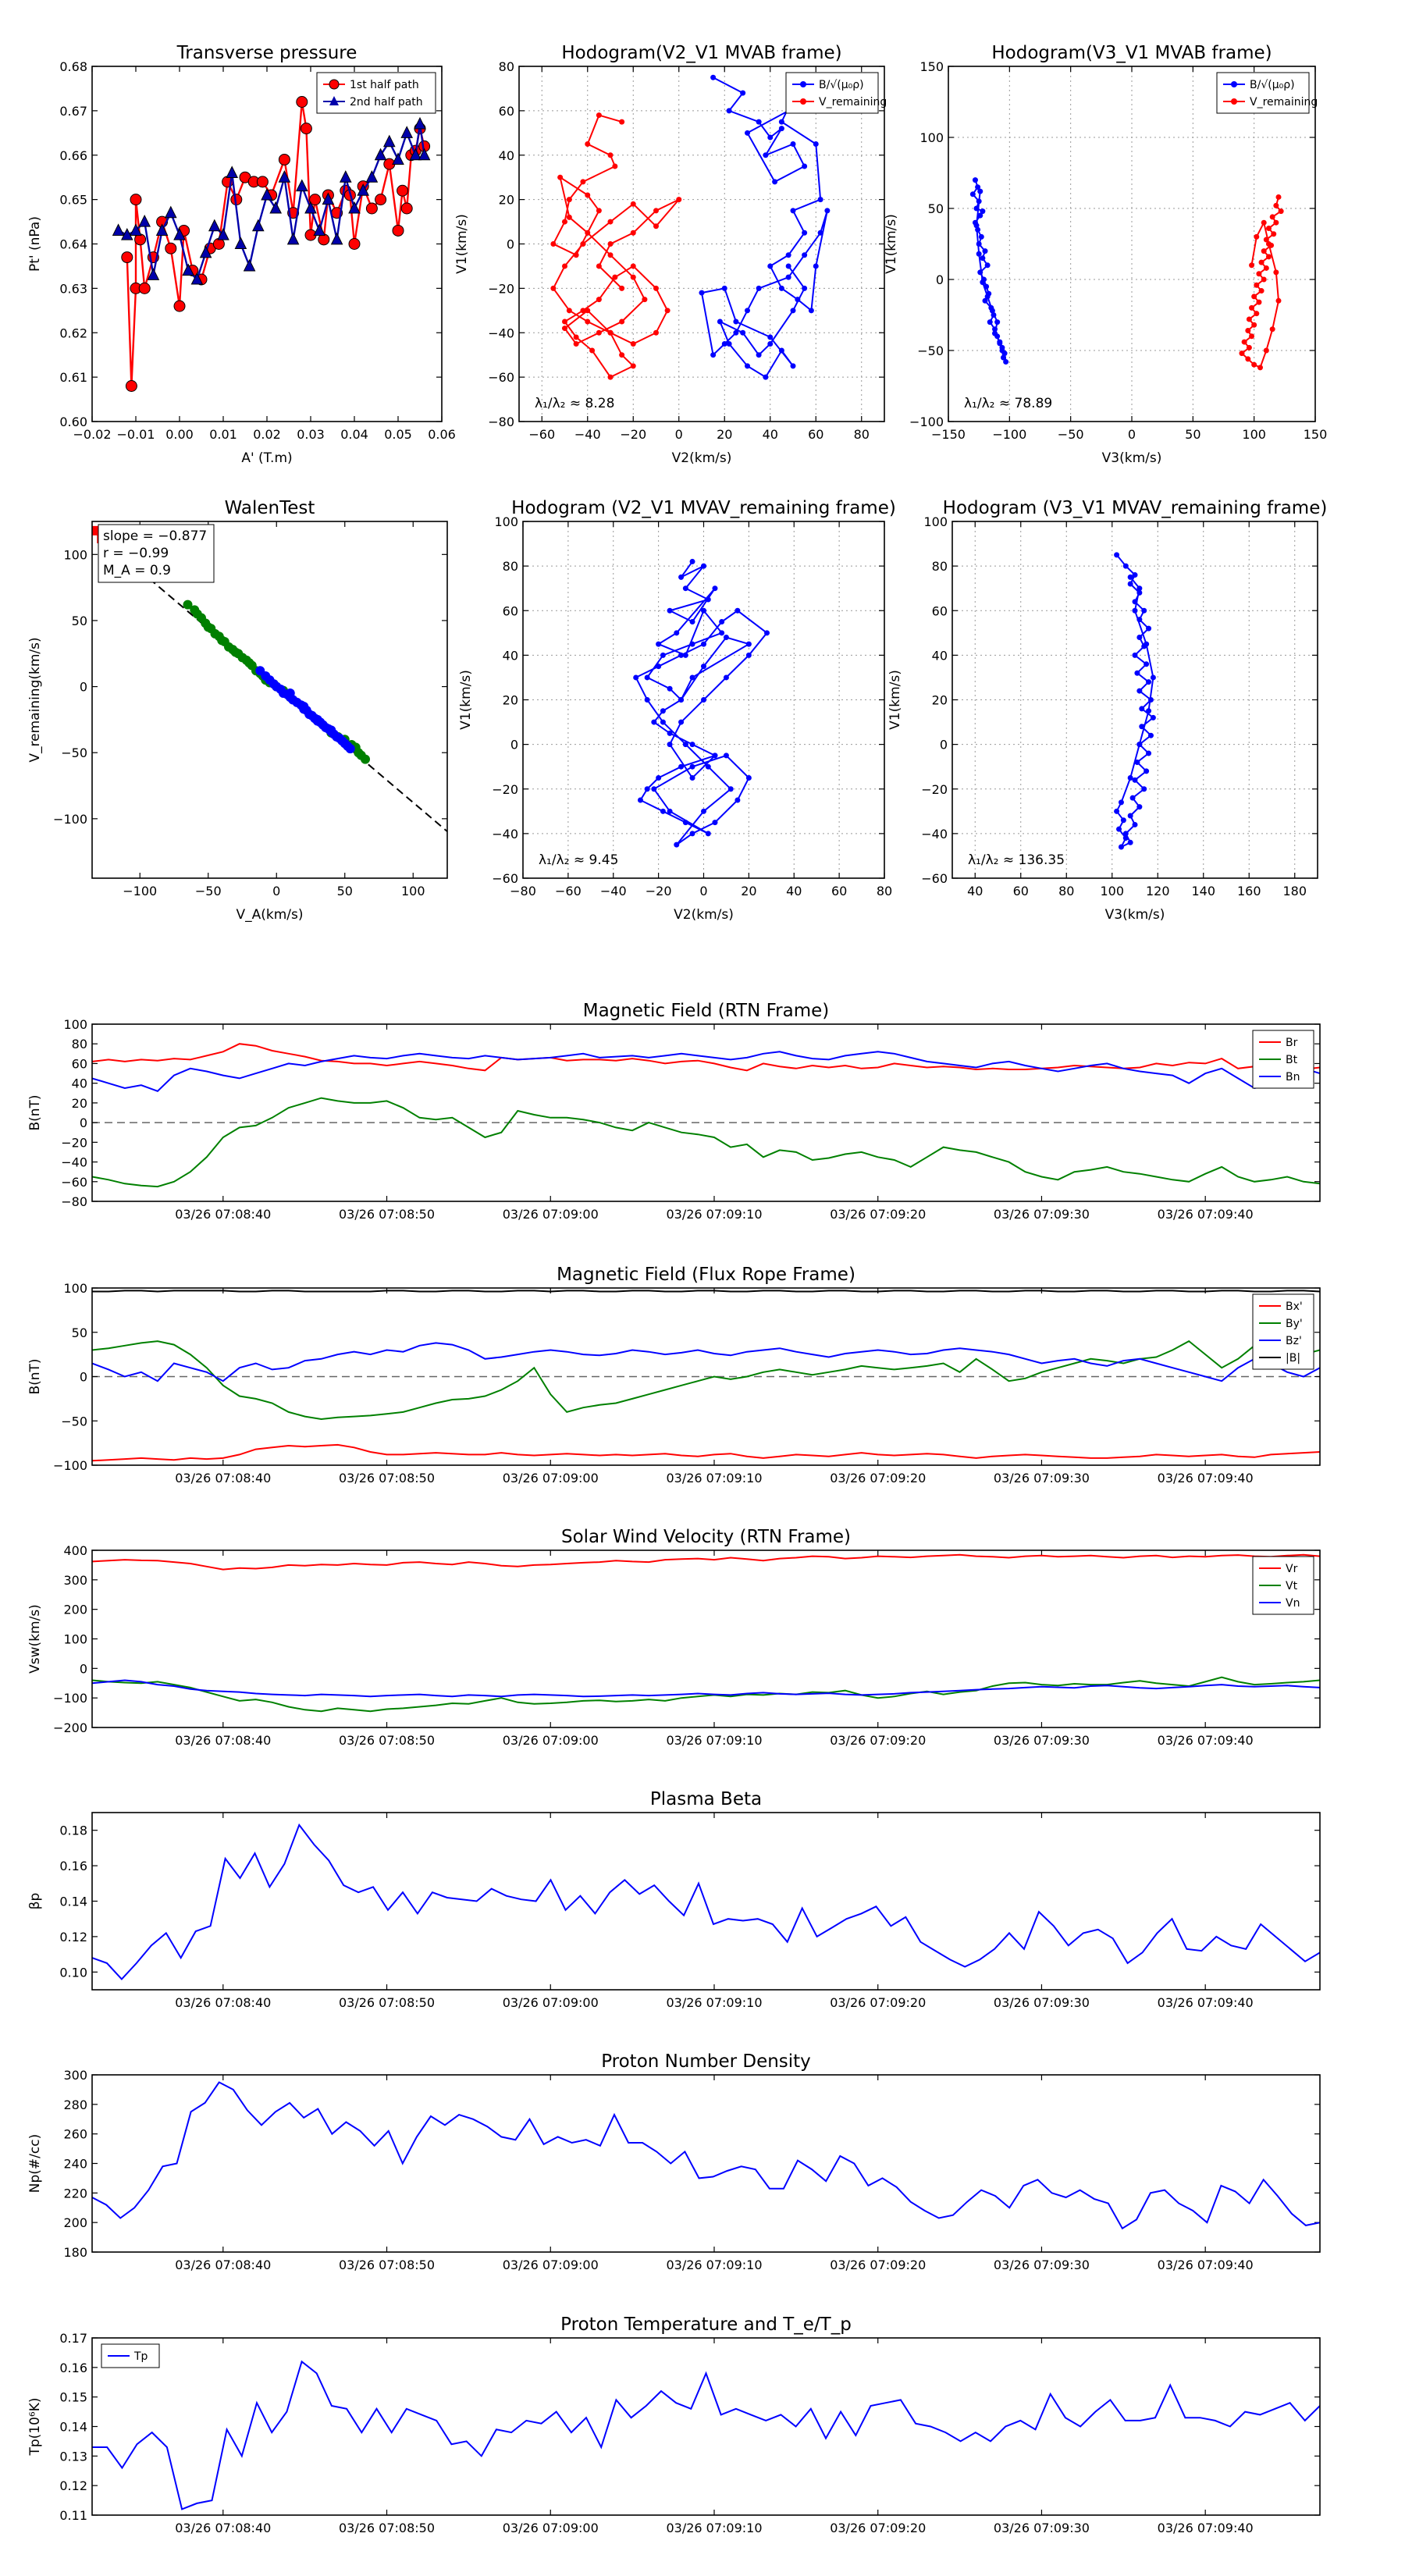 This screenshot has width=1405, height=2576. What do you see at coordinates (156, 553) in the screenshot?
I see `walen-stats-box: slope = −0.877 r = −0.99 M_A = 0.9` at bounding box center [156, 553].